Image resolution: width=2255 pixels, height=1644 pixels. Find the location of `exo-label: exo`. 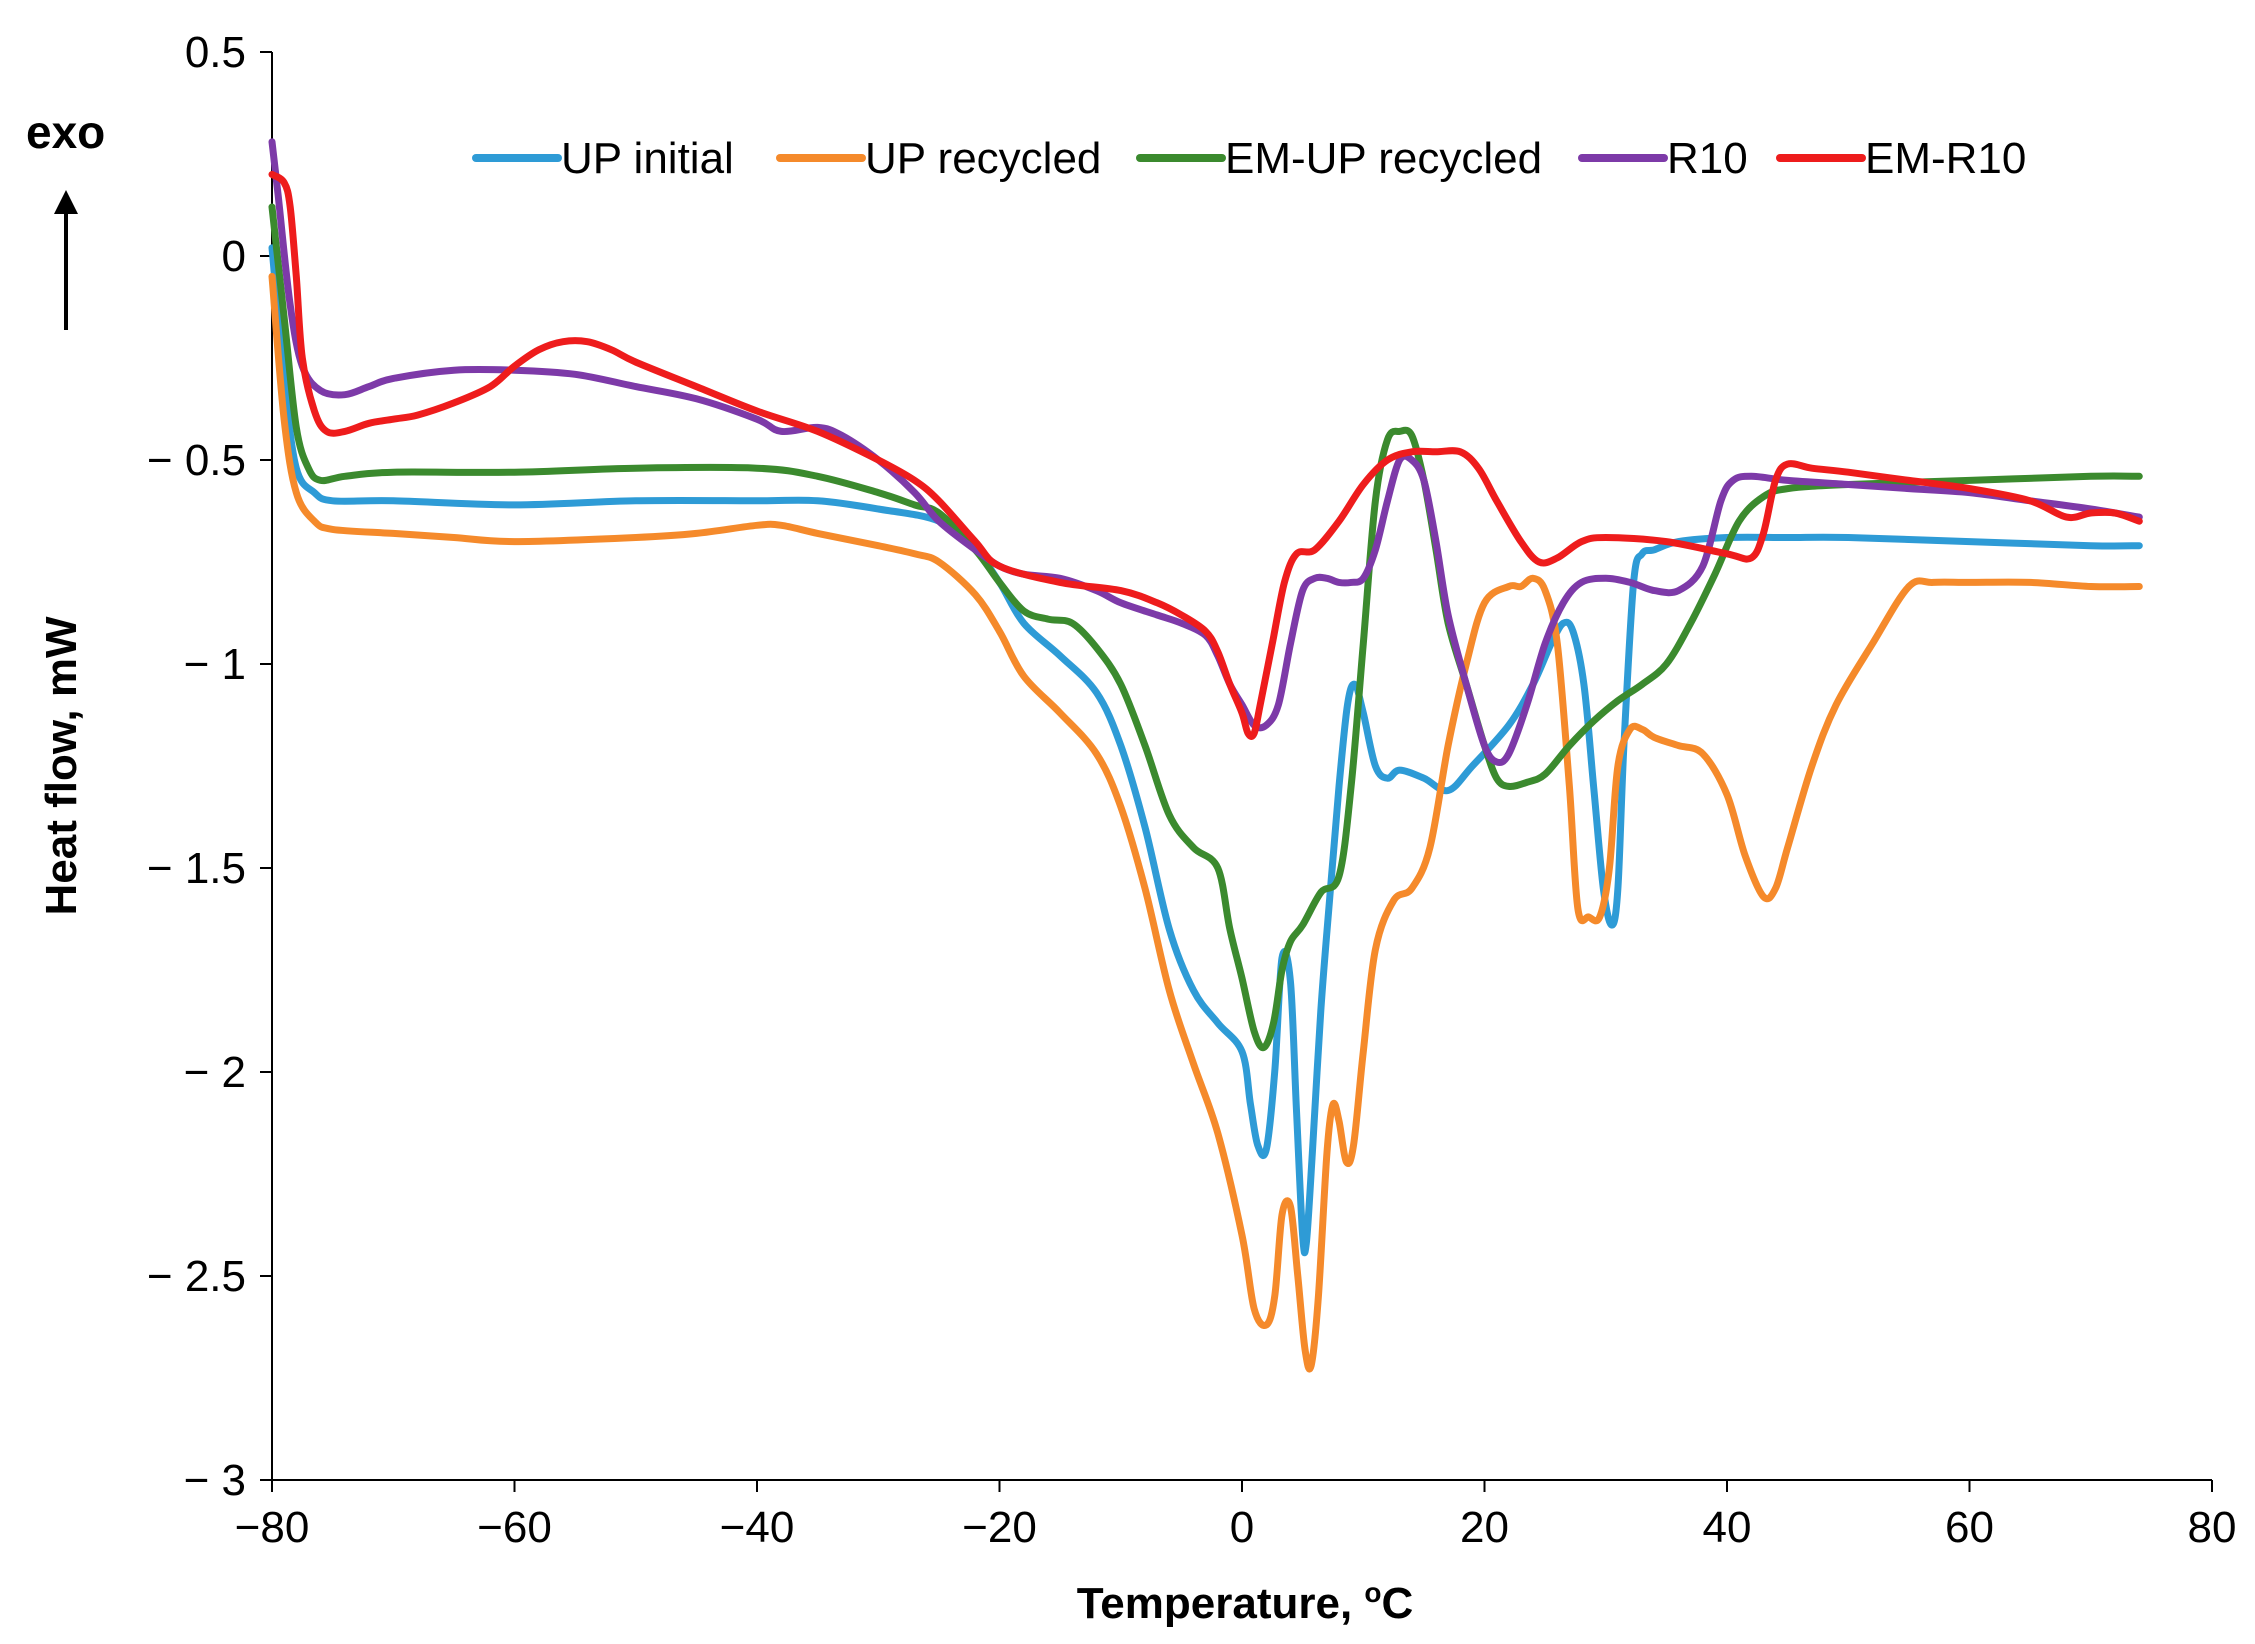

exo-label: exo is located at coordinates (65, 132).